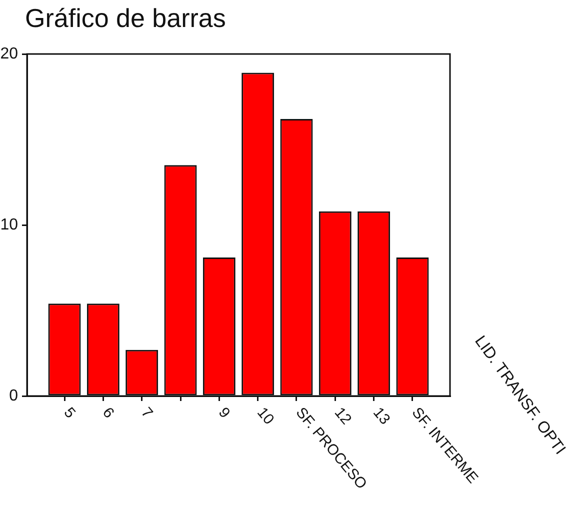 Image resolution: width=578 pixels, height=514 pixels. Describe the element at coordinates (224, 413) in the screenshot. I see `x-tick-label: 9` at that location.